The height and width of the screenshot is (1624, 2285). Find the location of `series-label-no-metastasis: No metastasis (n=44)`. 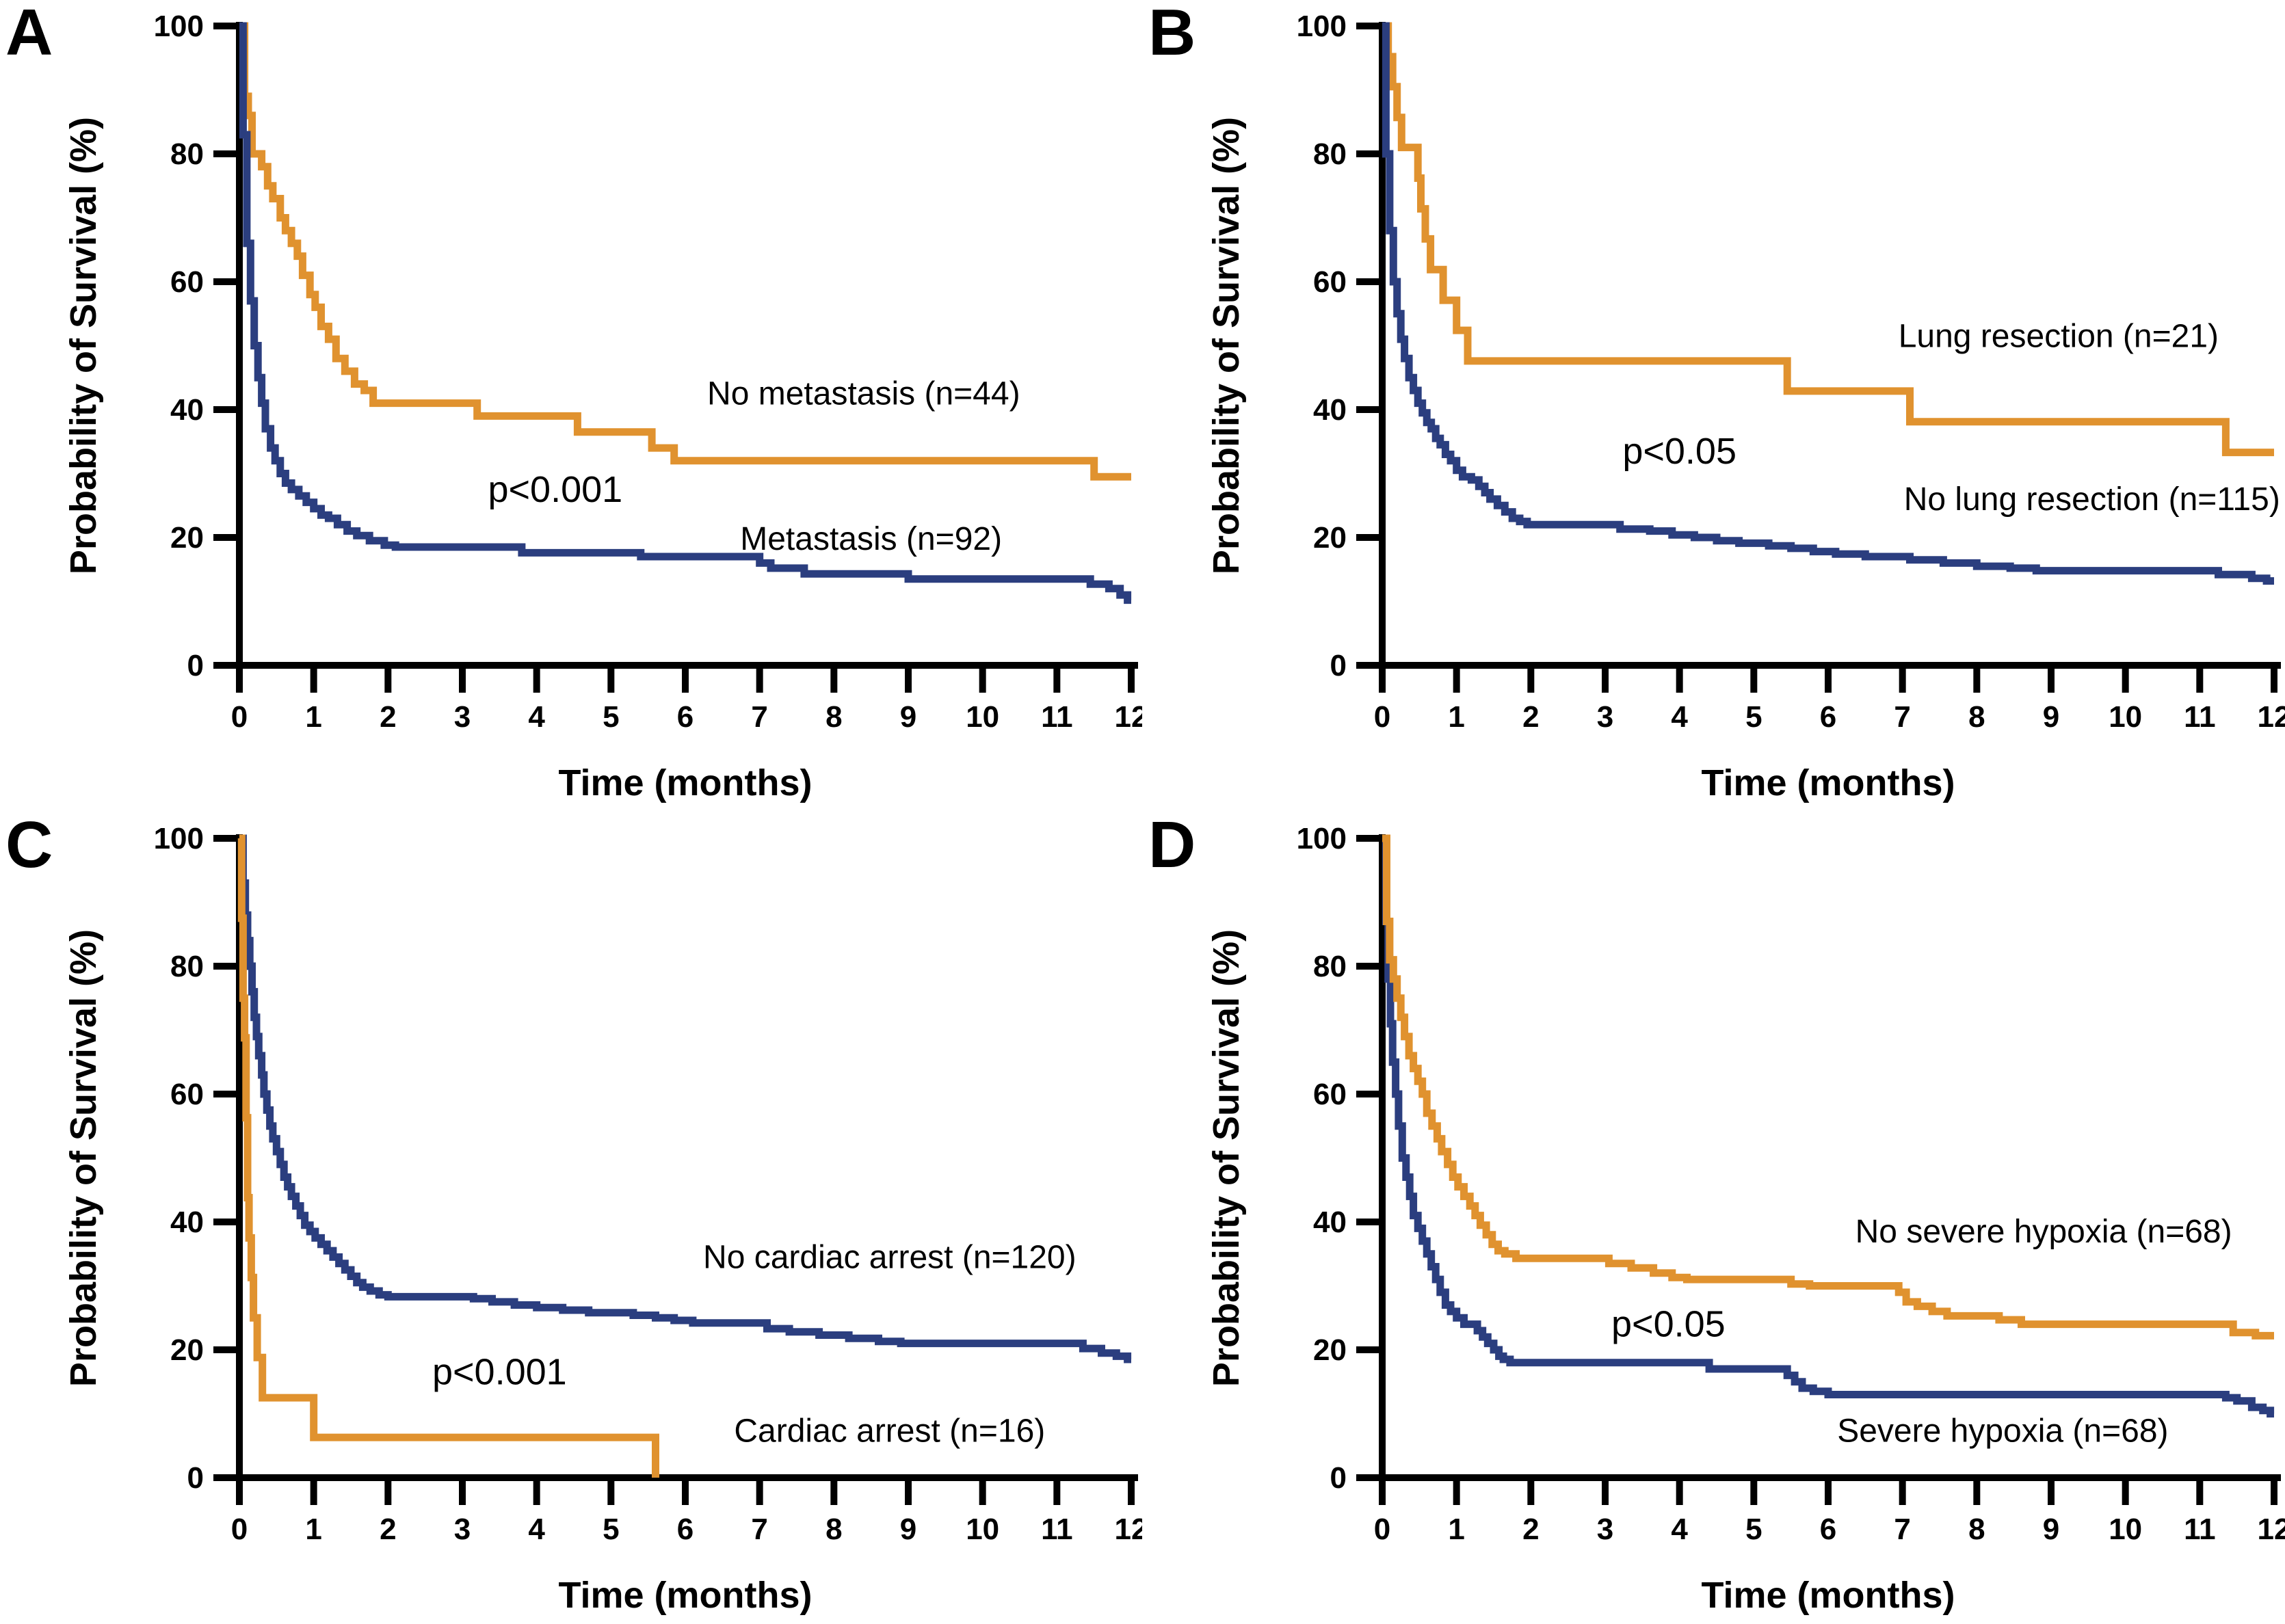

series-label-no-metastasis: No metastasis (n=44) is located at coordinates (863, 394).